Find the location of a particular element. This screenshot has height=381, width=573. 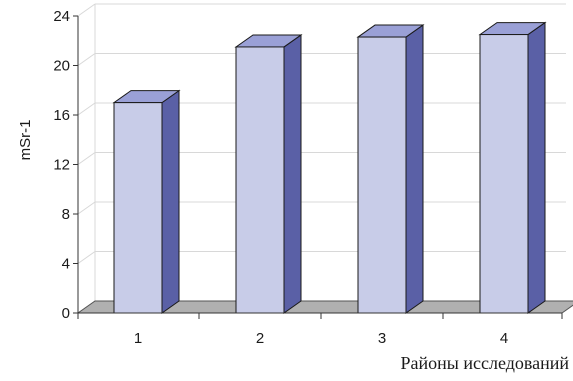

y-axis-title: mSr-1 is located at coordinates (25, 140).